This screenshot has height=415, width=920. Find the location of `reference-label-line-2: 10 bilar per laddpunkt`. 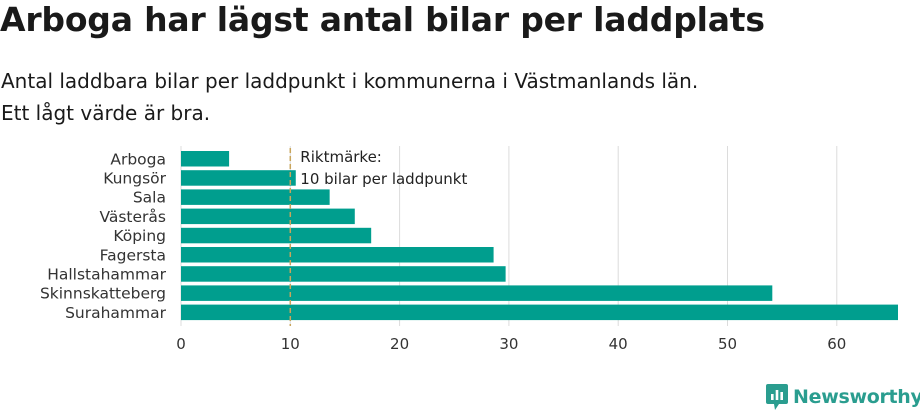

reference-label-line-2: 10 bilar per laddpunkt is located at coordinates (383, 179).